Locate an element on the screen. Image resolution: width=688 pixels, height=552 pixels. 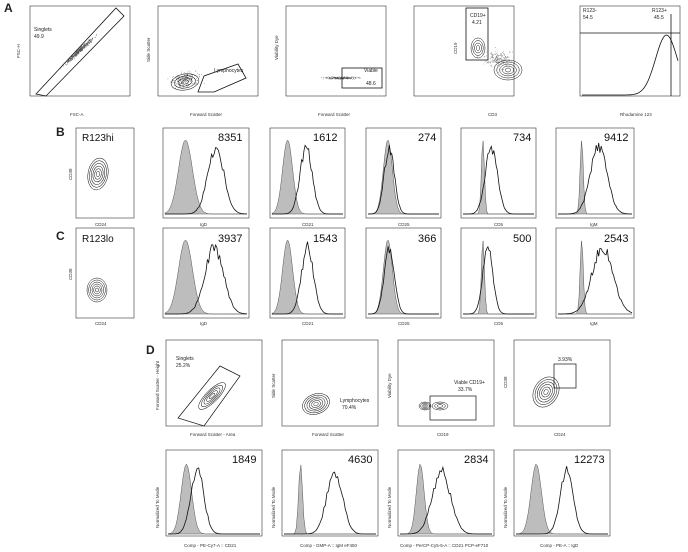
x-axis-label: IgM is located at coordinates (594, 224).